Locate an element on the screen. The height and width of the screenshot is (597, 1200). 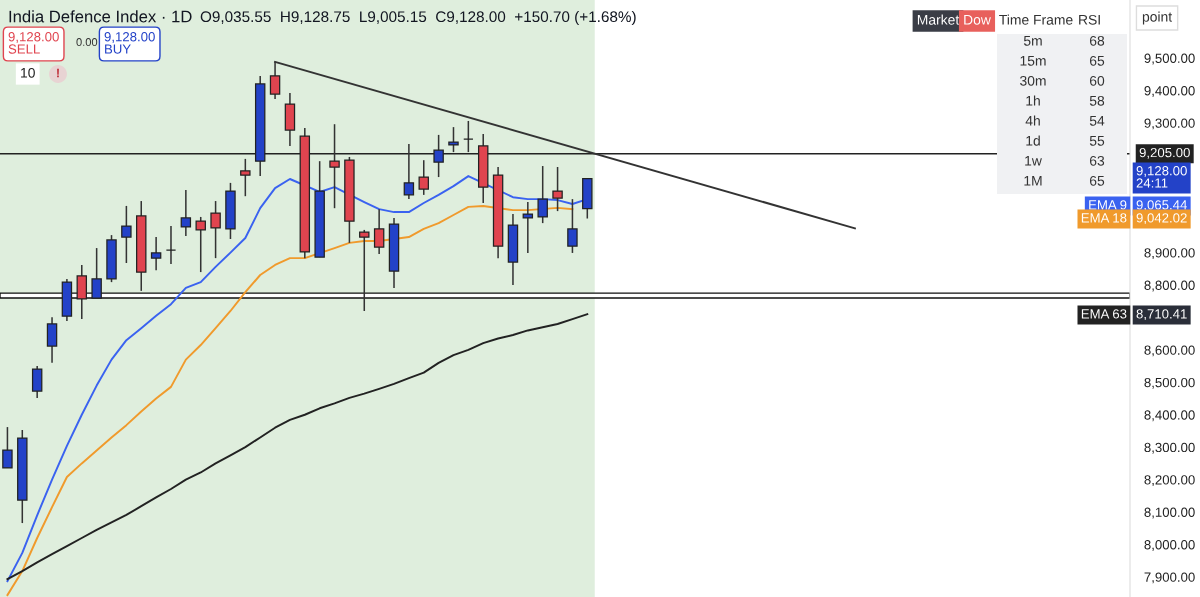
text: 9,042.02 is located at coordinates (1161, 219).